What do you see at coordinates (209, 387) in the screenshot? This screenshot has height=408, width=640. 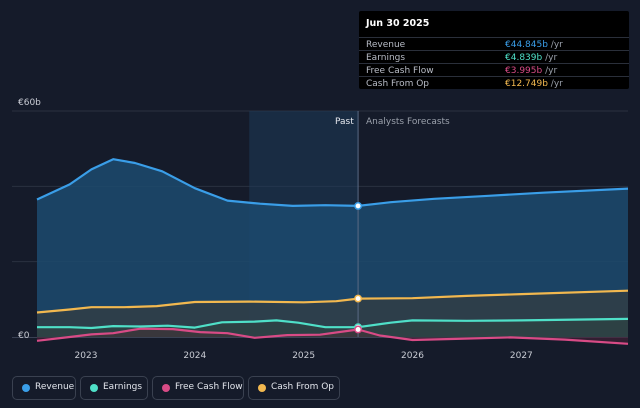 I see `legend-label: Free Cash Flow` at bounding box center [209, 387].